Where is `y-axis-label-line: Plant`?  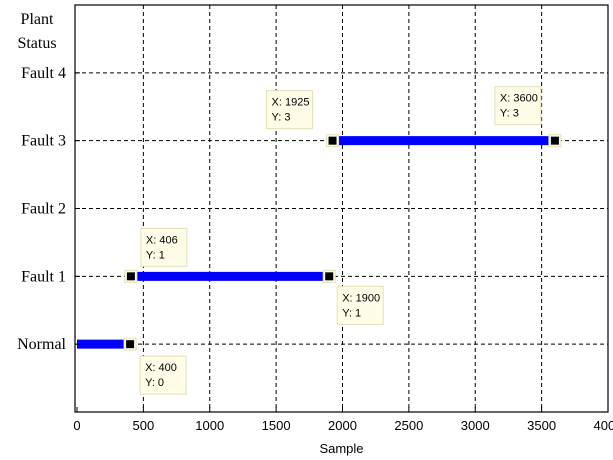
y-axis-label-line: Plant is located at coordinates (37, 19).